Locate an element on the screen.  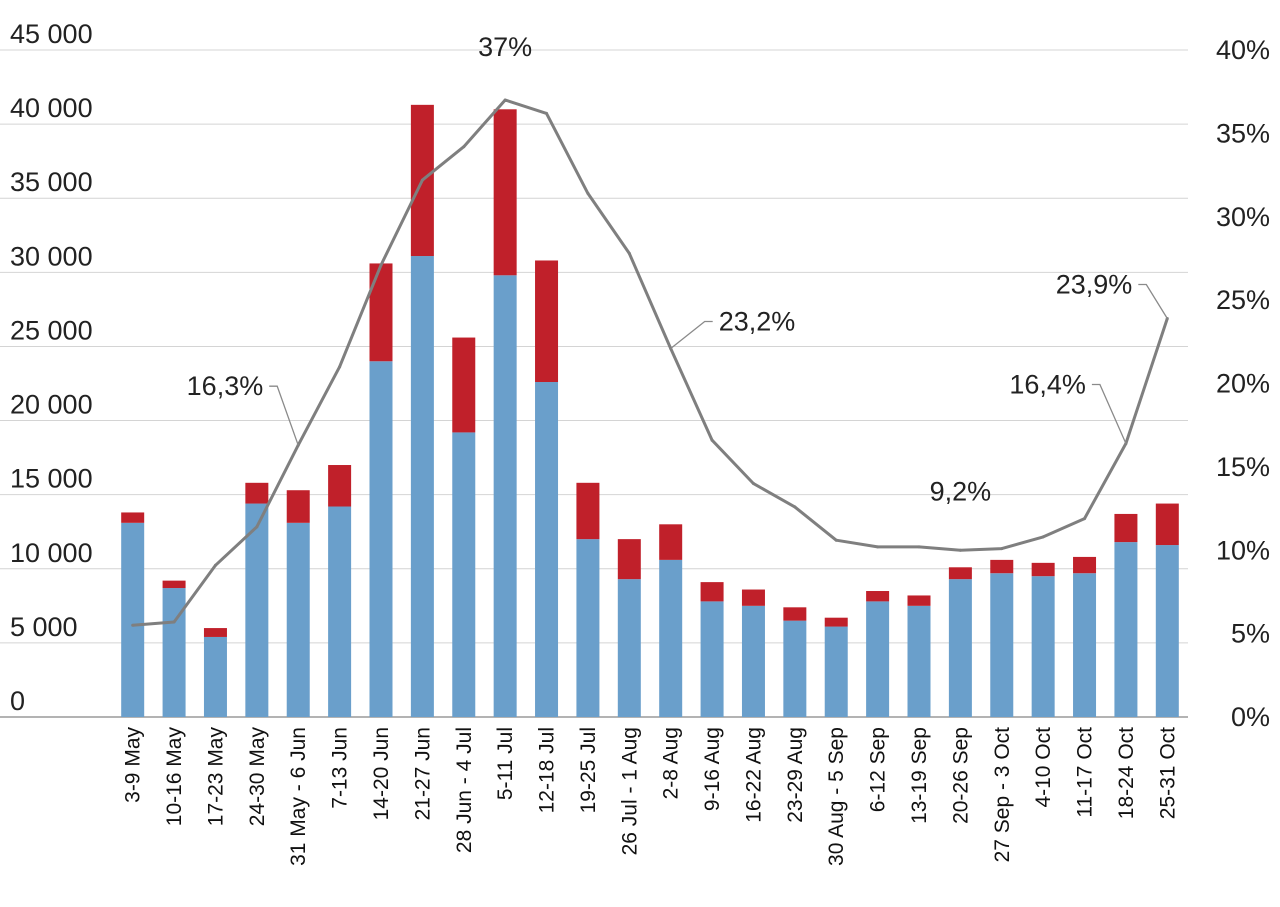
y-right-tick-label: 25% is located at coordinates (1243, 300).